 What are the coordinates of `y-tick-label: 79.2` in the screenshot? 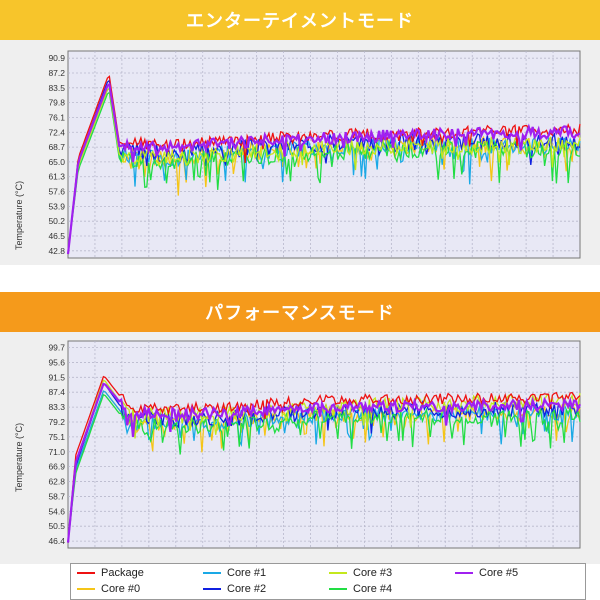 It's located at (56, 422).